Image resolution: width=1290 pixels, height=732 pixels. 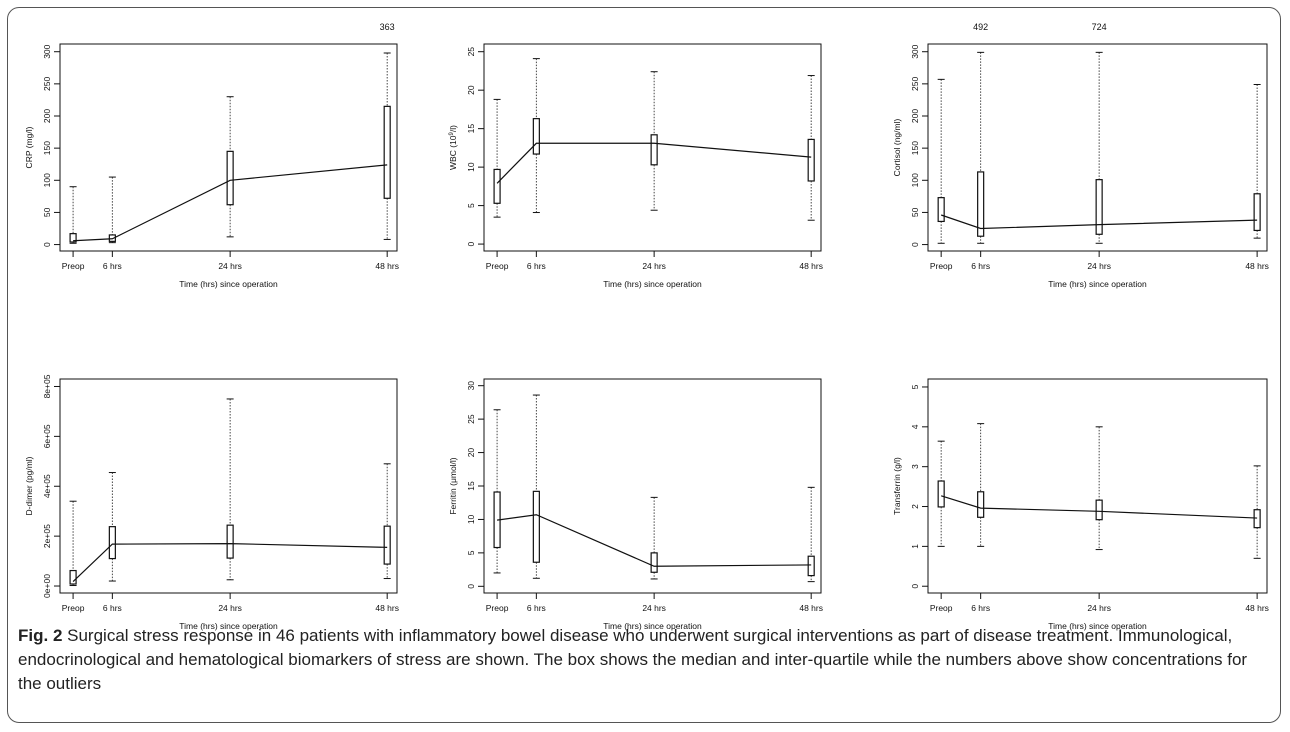 What do you see at coordinates (29, 485) in the screenshot?
I see `y-axis-title: D-dimer (pg/ml)` at bounding box center [29, 485].